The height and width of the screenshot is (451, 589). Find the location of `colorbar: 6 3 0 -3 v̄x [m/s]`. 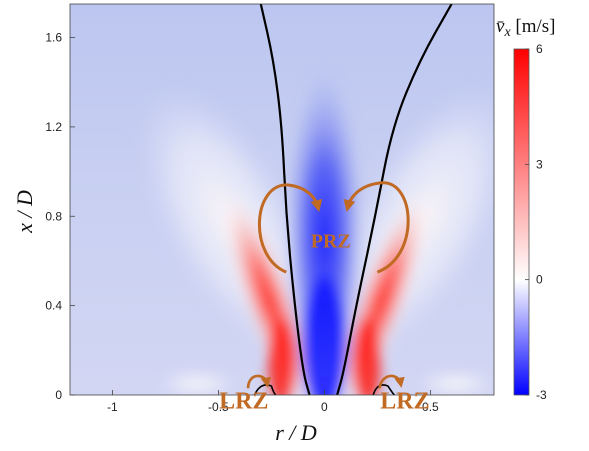

colorbar: 6 3 0 -3 v̄x [m/s] is located at coordinates (526, 209).